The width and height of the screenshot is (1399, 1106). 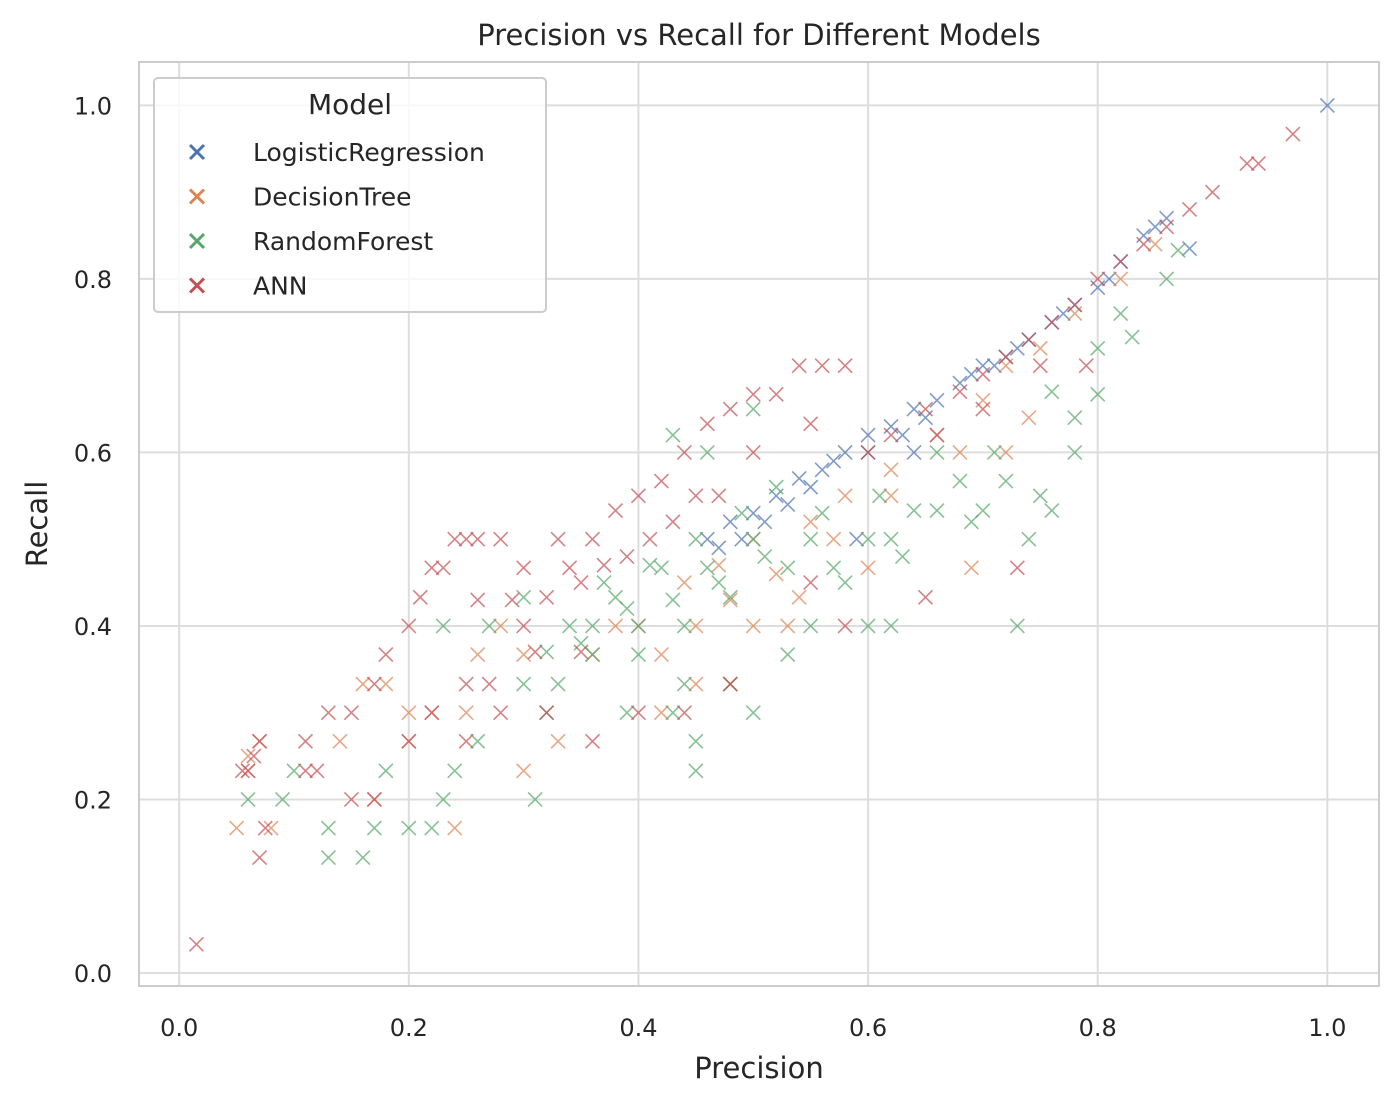 What do you see at coordinates (1327, 1028) in the screenshot?
I see `x-tick-label: 1.0` at bounding box center [1327, 1028].